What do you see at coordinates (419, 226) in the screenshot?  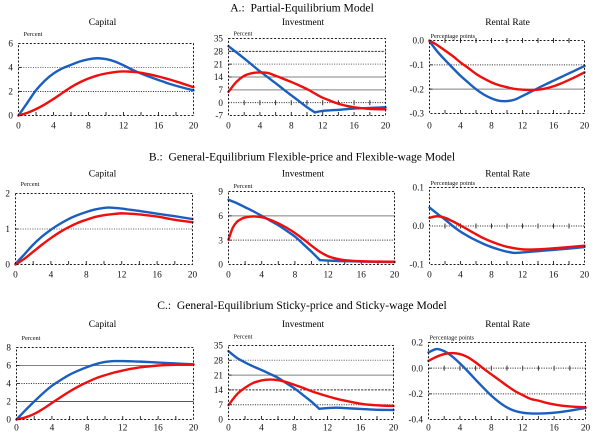 I see `svg-text: 0.0` at bounding box center [419, 226].